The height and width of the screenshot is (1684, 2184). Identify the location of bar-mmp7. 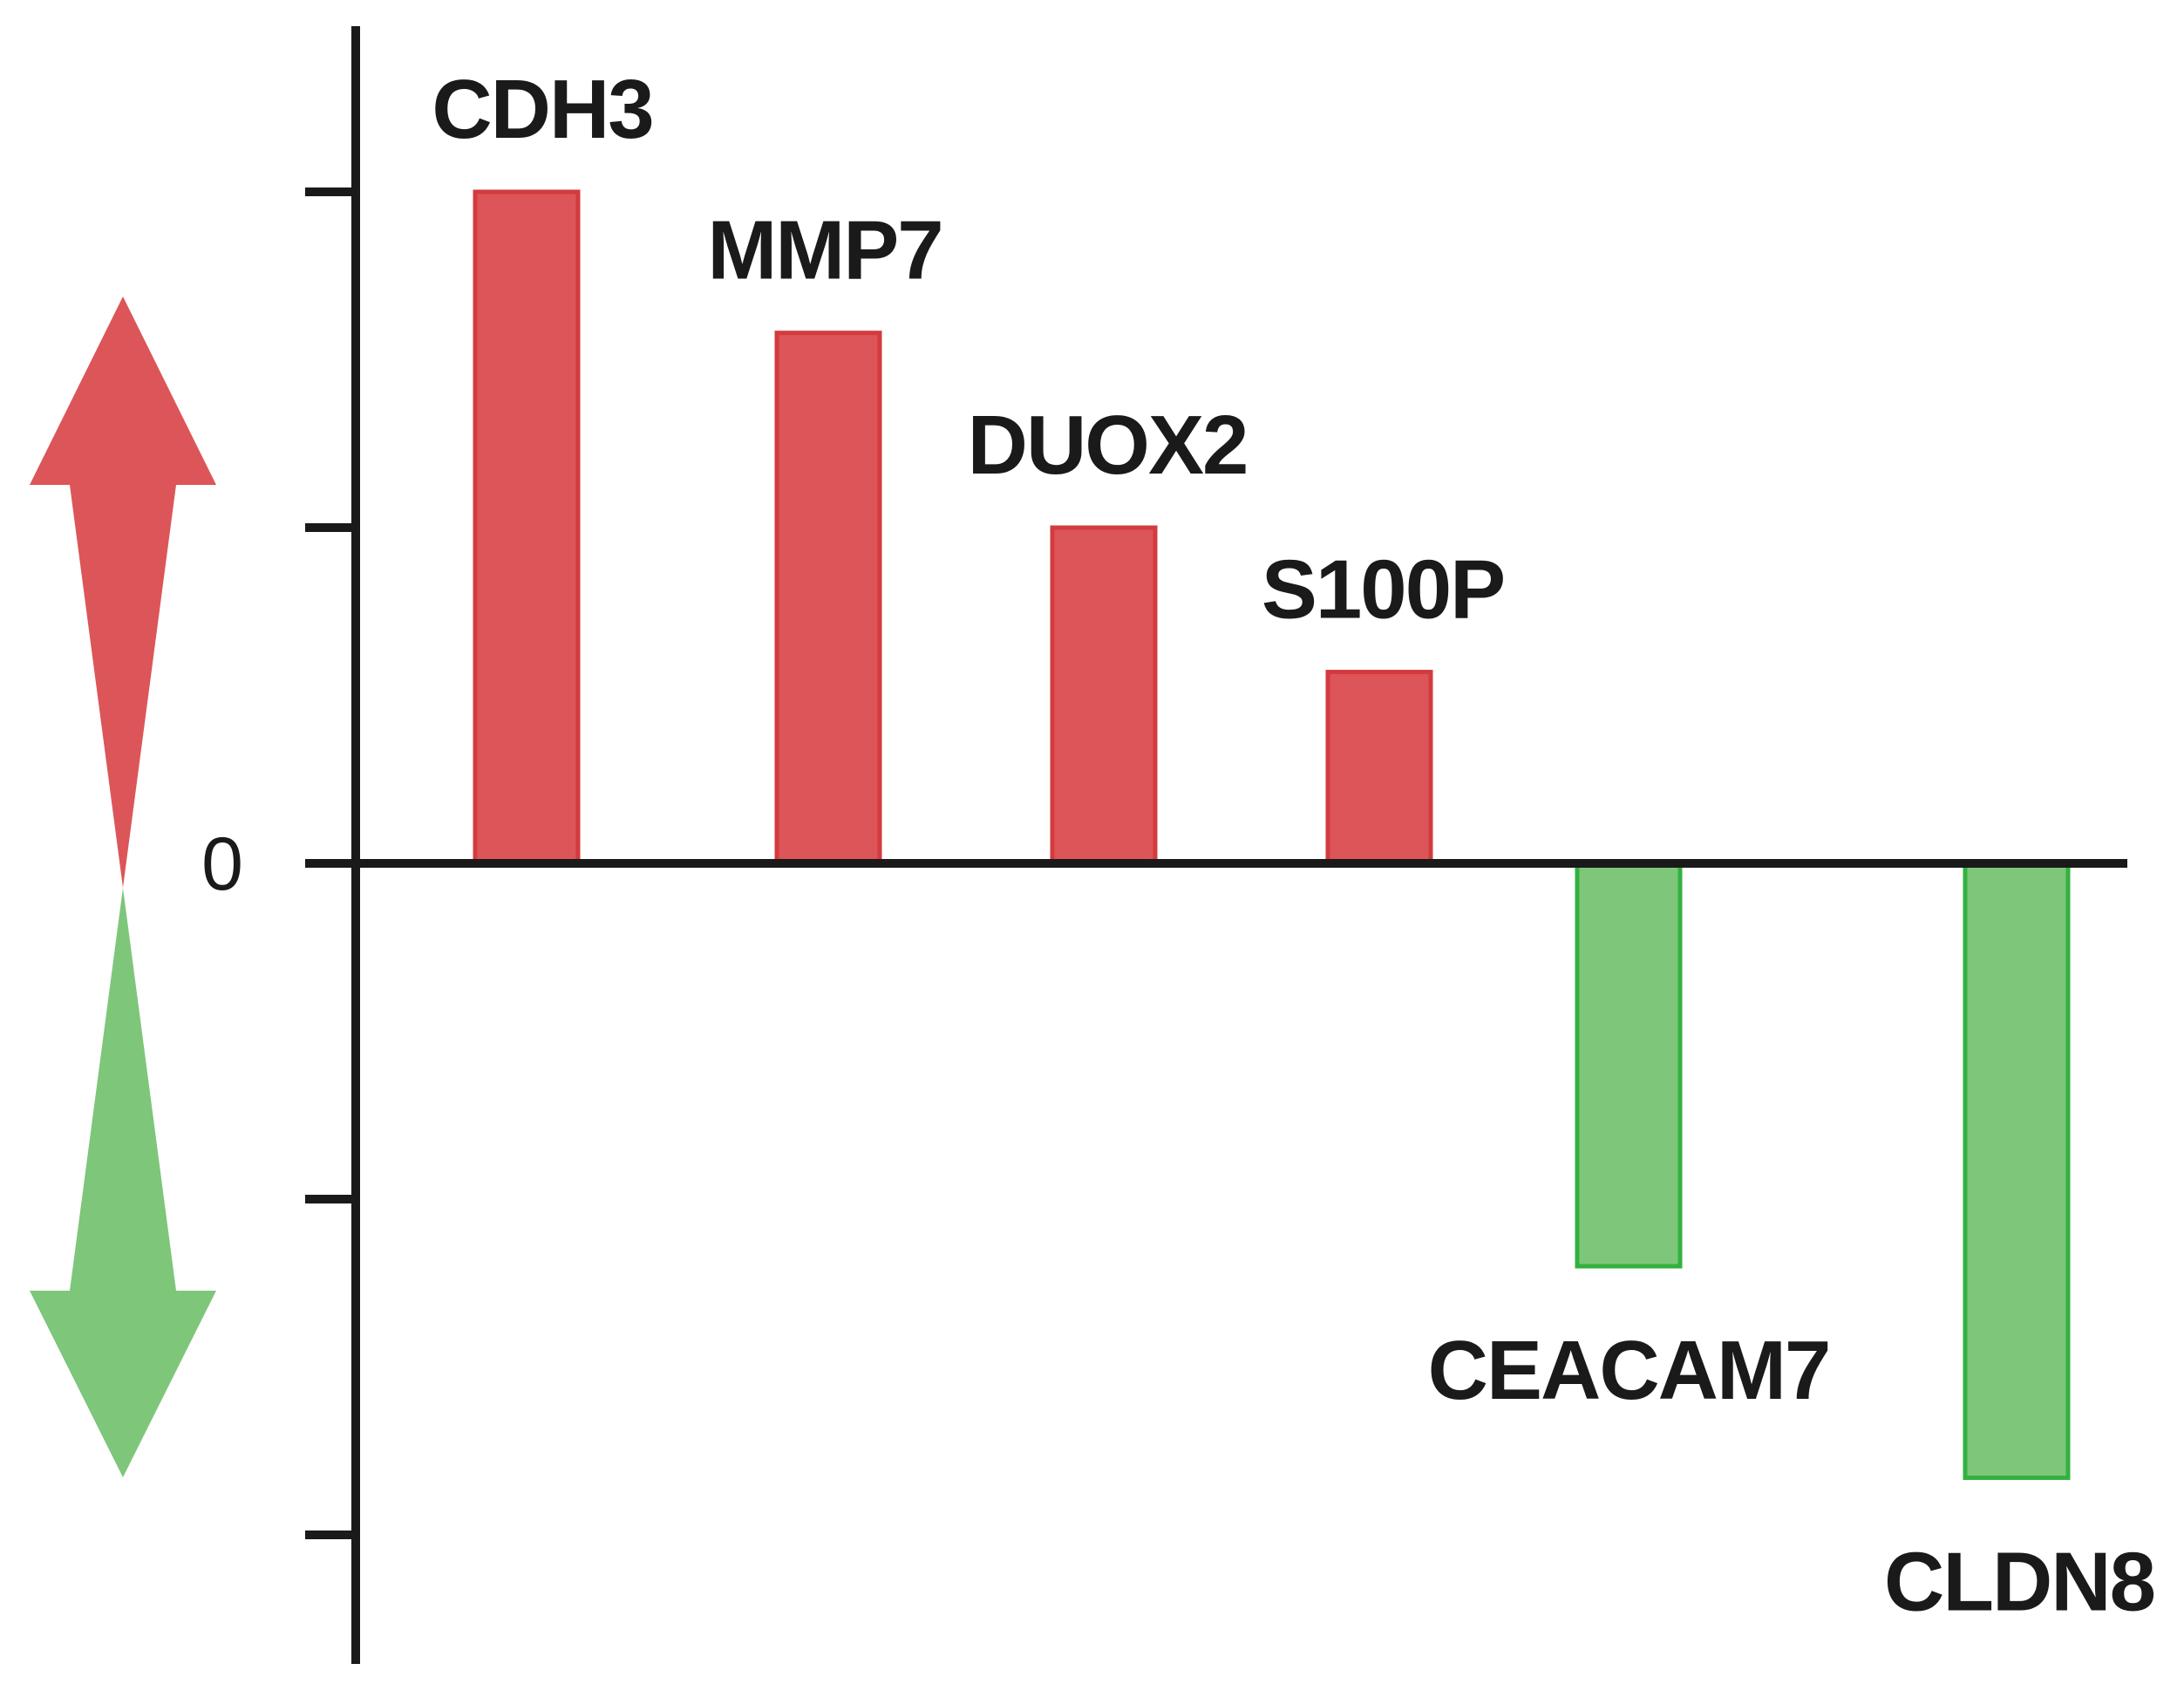
(828, 598).